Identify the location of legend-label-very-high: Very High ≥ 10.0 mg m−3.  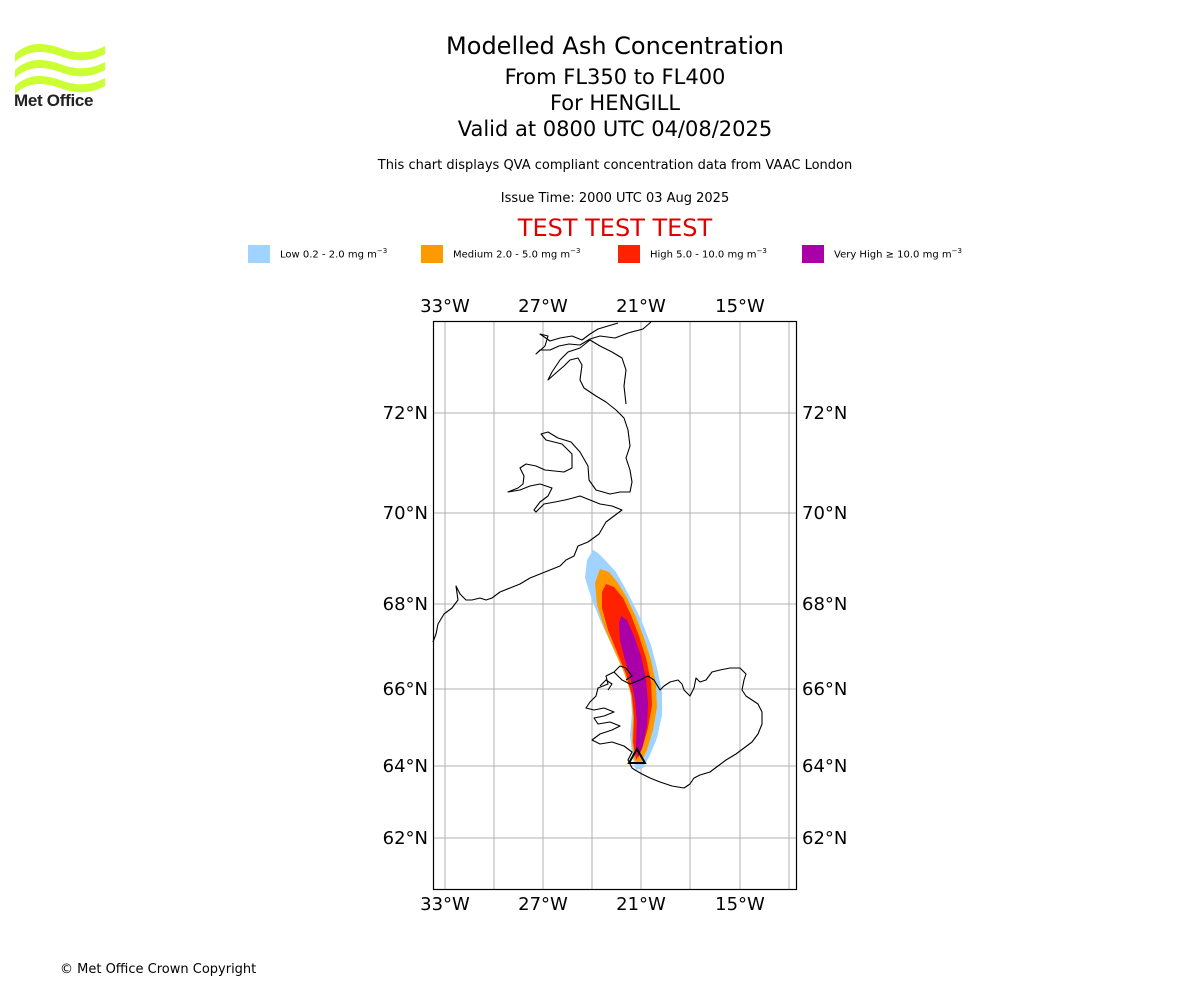
(898, 254).